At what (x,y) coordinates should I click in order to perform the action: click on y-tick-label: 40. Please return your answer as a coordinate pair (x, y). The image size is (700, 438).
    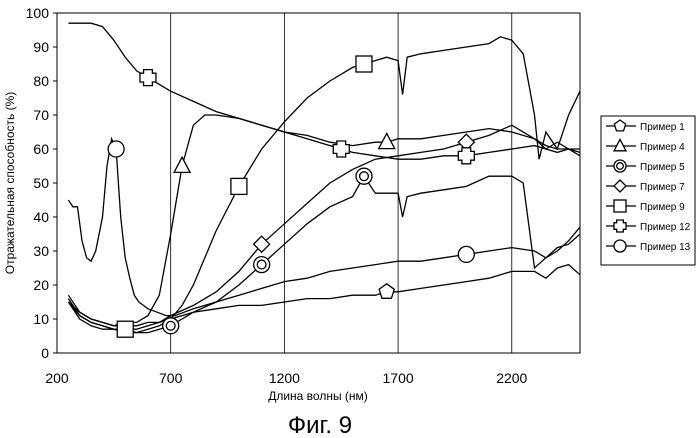
    Looking at the image, I should click on (41, 217).